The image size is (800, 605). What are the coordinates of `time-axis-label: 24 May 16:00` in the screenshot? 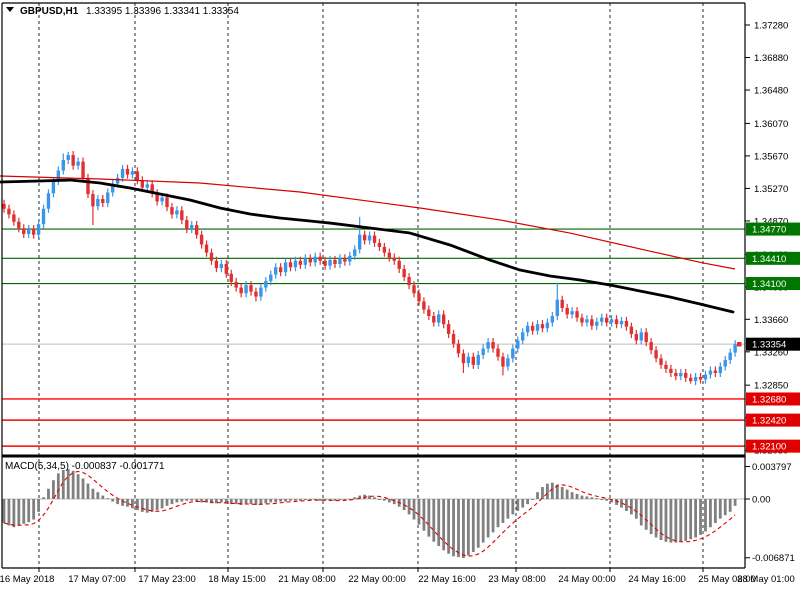 It's located at (657, 579).